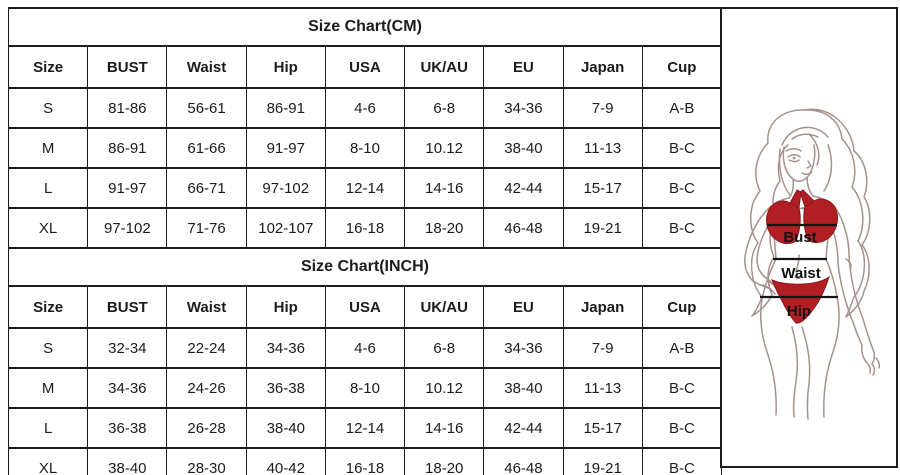  I want to click on column-header: Japan, so click(602, 67).